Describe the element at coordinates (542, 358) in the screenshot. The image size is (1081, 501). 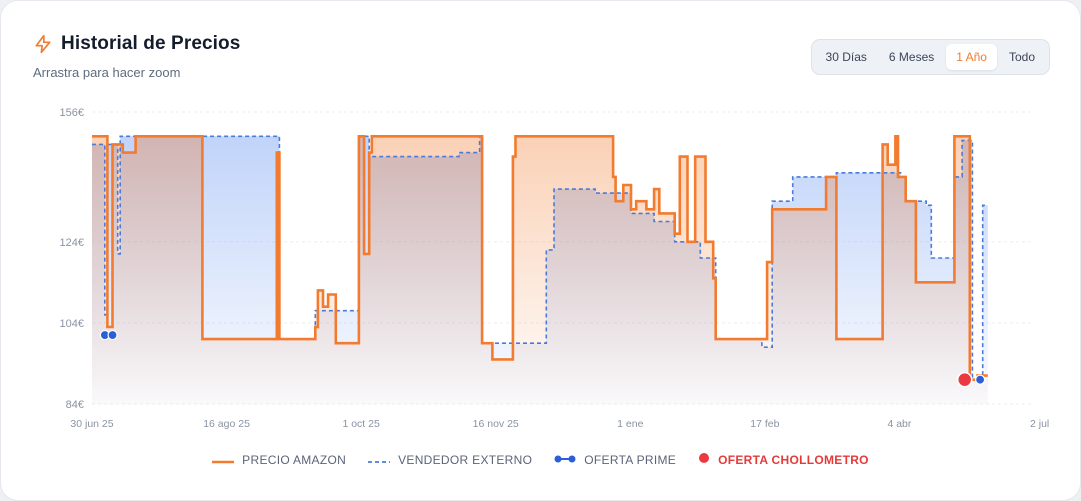
I see `offer-markers` at that location.